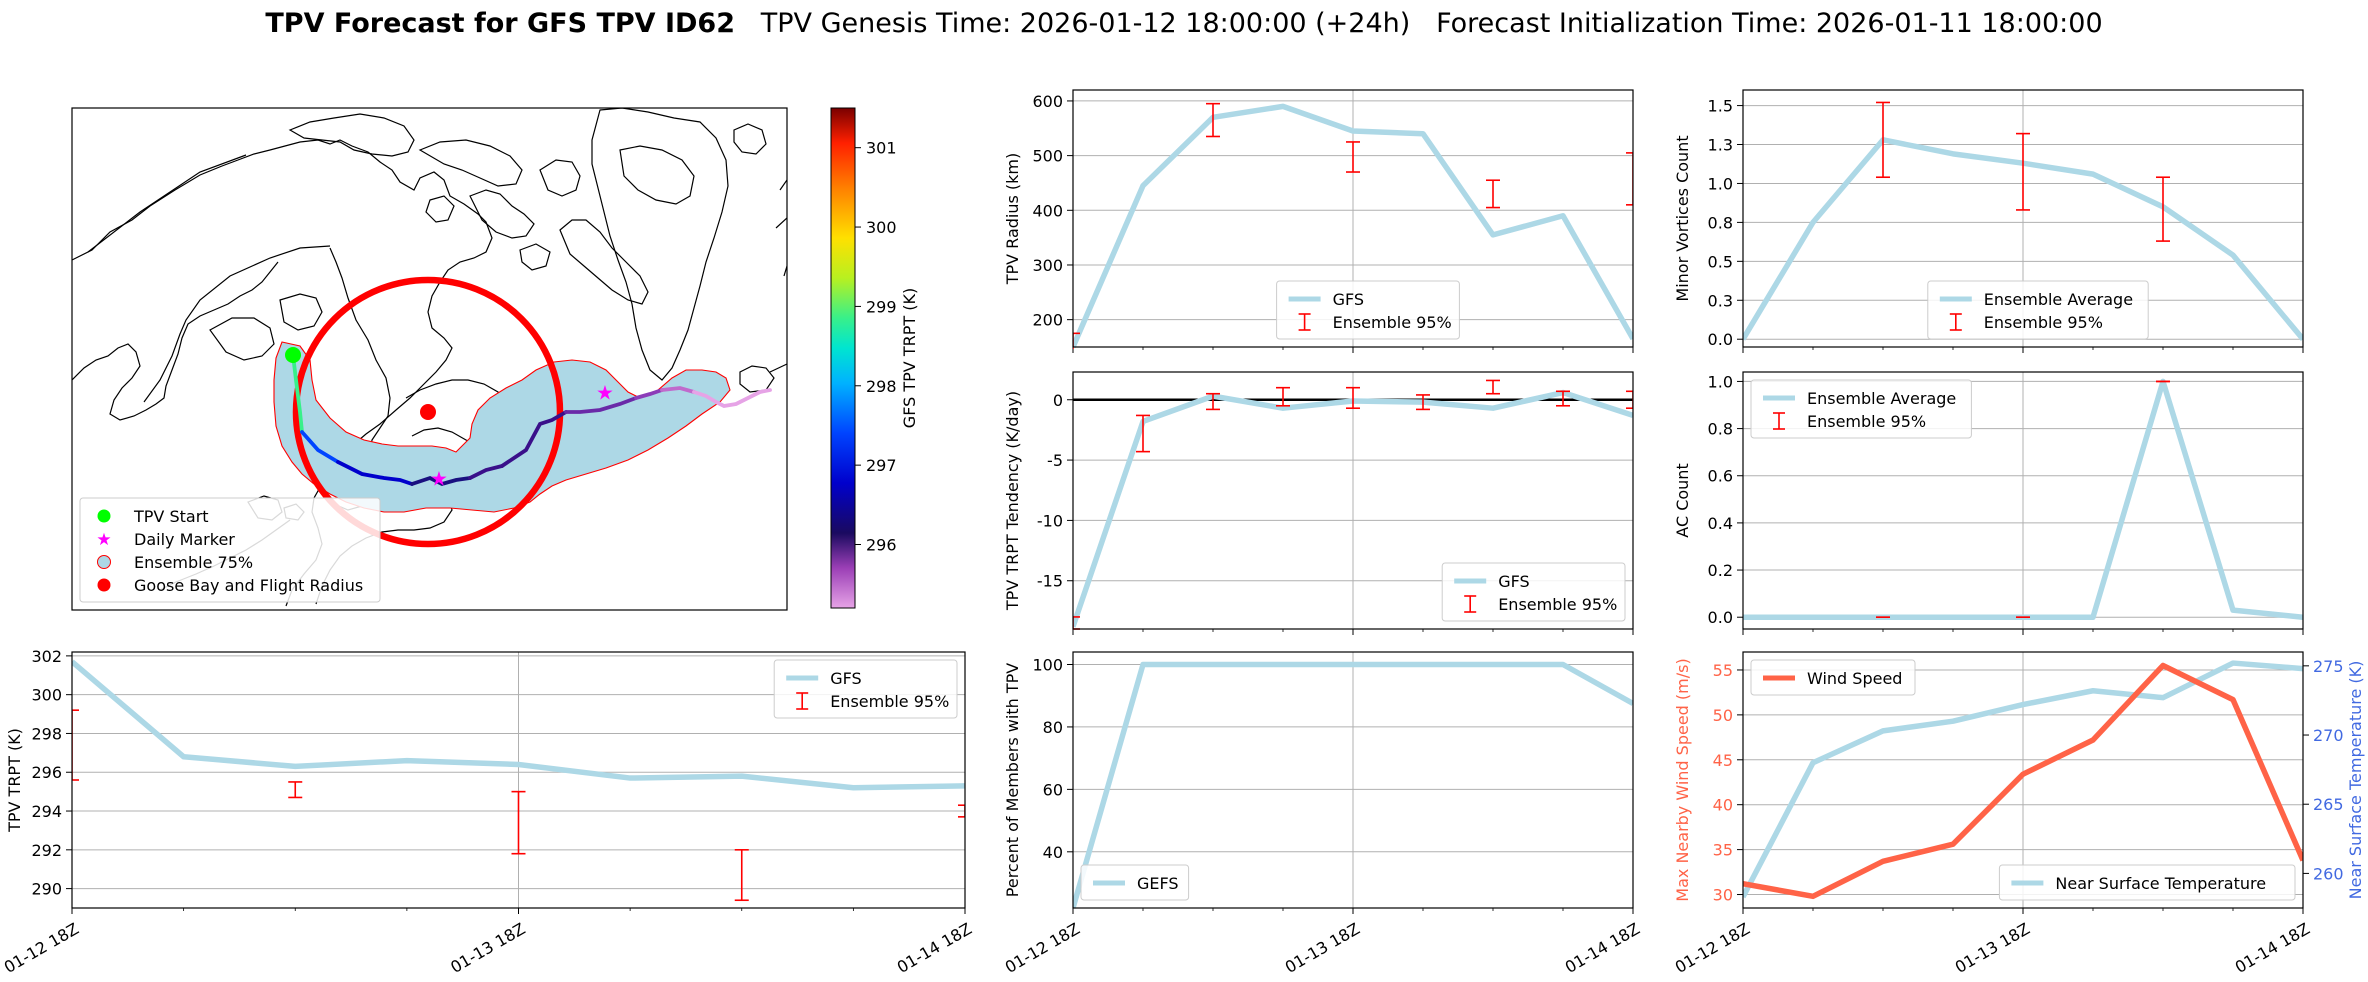 This screenshot has width=2368, height=982. What do you see at coordinates (881, 227) in the screenshot?
I see `colorbar-tick-label: 300` at bounding box center [881, 227].